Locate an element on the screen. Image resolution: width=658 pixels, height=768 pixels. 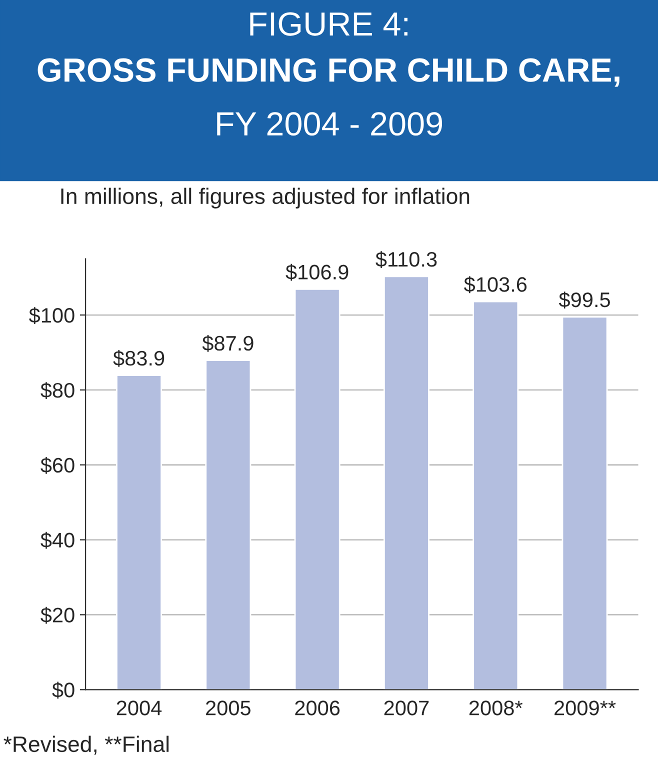
y-tick-label: $40 is located at coordinates (57, 540).